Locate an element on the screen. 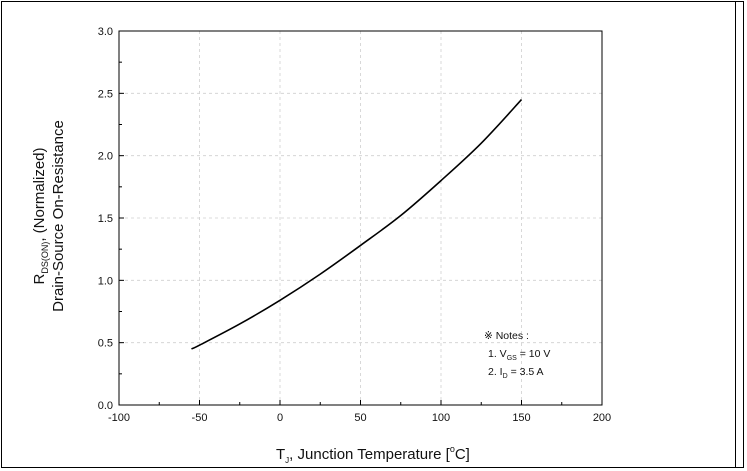  x-axis-title: TJ, Junction Temperature [oC] is located at coordinates (373, 454).